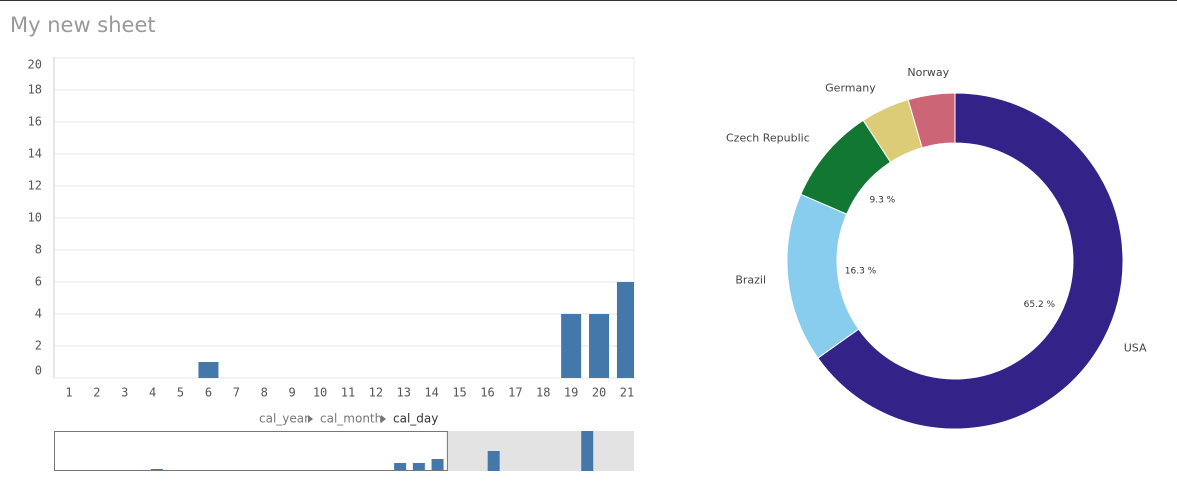 The width and height of the screenshot is (1177, 493). I want to click on breadcrumb-item: cal_day, so click(415, 419).